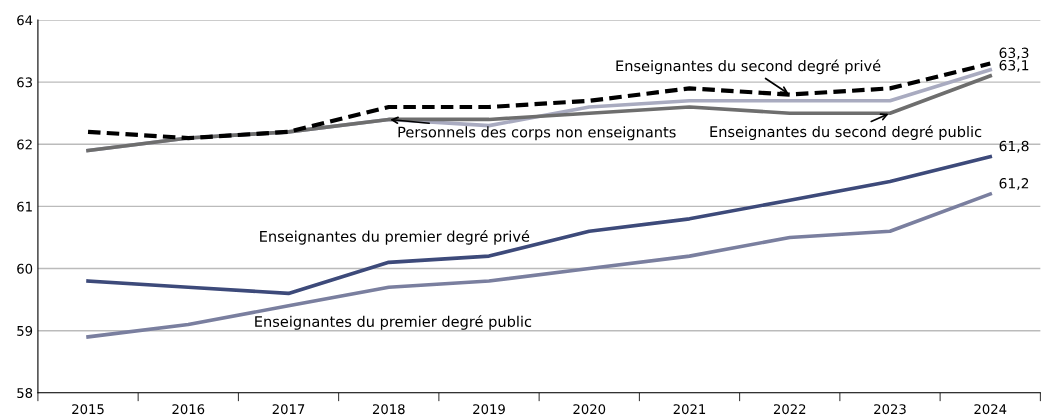 The height and width of the screenshot is (417, 1053). What do you see at coordinates (88, 409) in the screenshot?
I see `x-tick-label: 2015` at bounding box center [88, 409].